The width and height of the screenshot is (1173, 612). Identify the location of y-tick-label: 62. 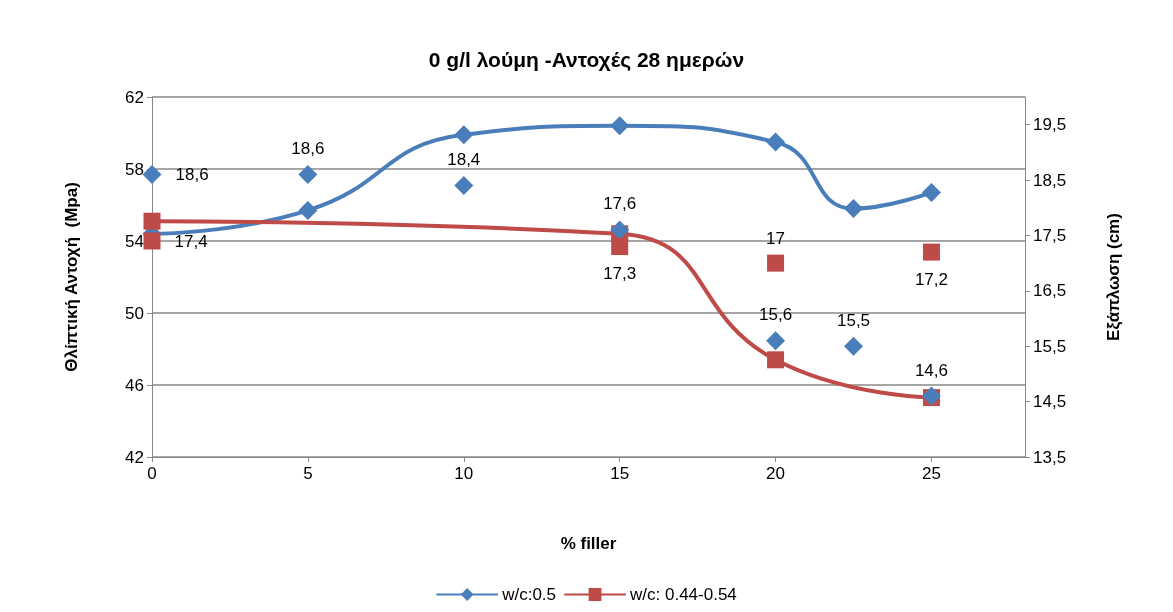
(134, 97).